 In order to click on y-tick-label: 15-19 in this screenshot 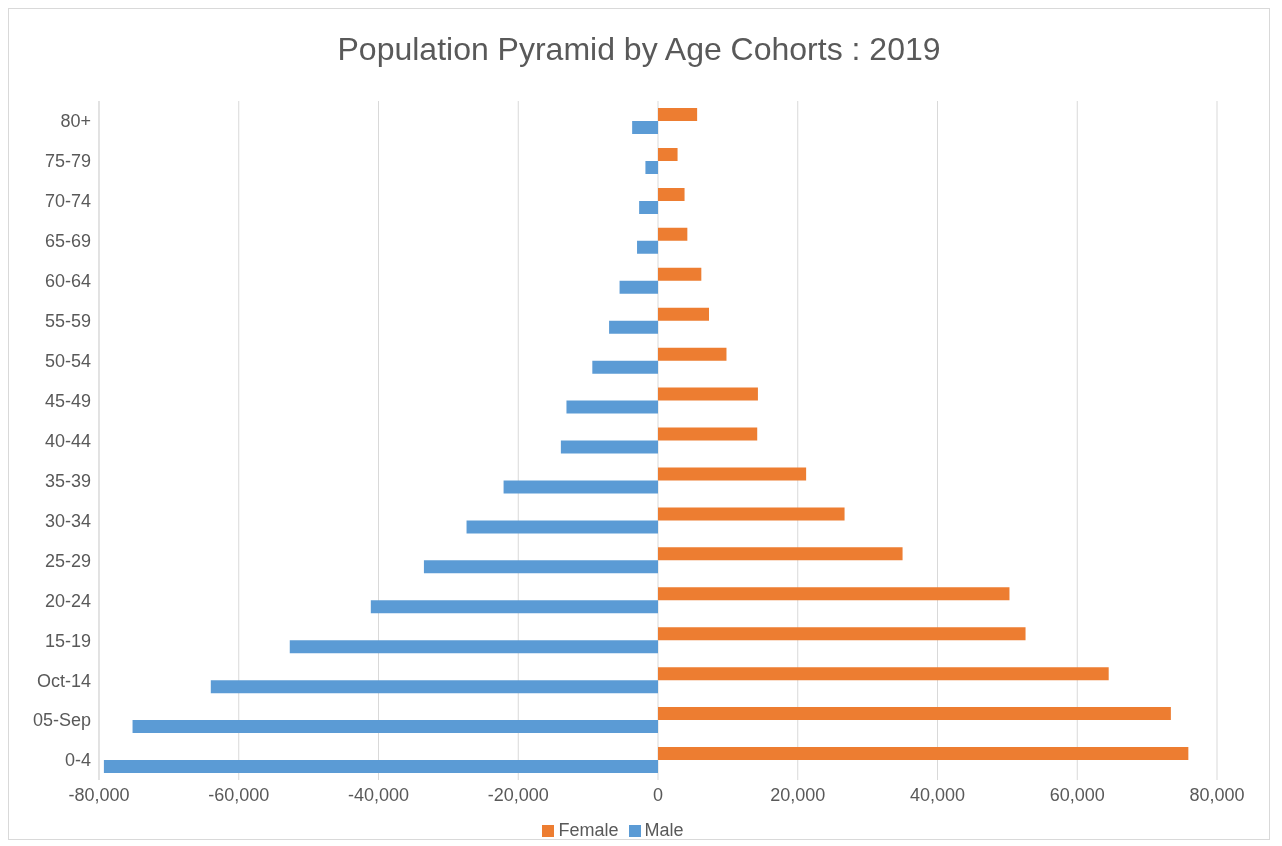, I will do `click(67, 640)`.